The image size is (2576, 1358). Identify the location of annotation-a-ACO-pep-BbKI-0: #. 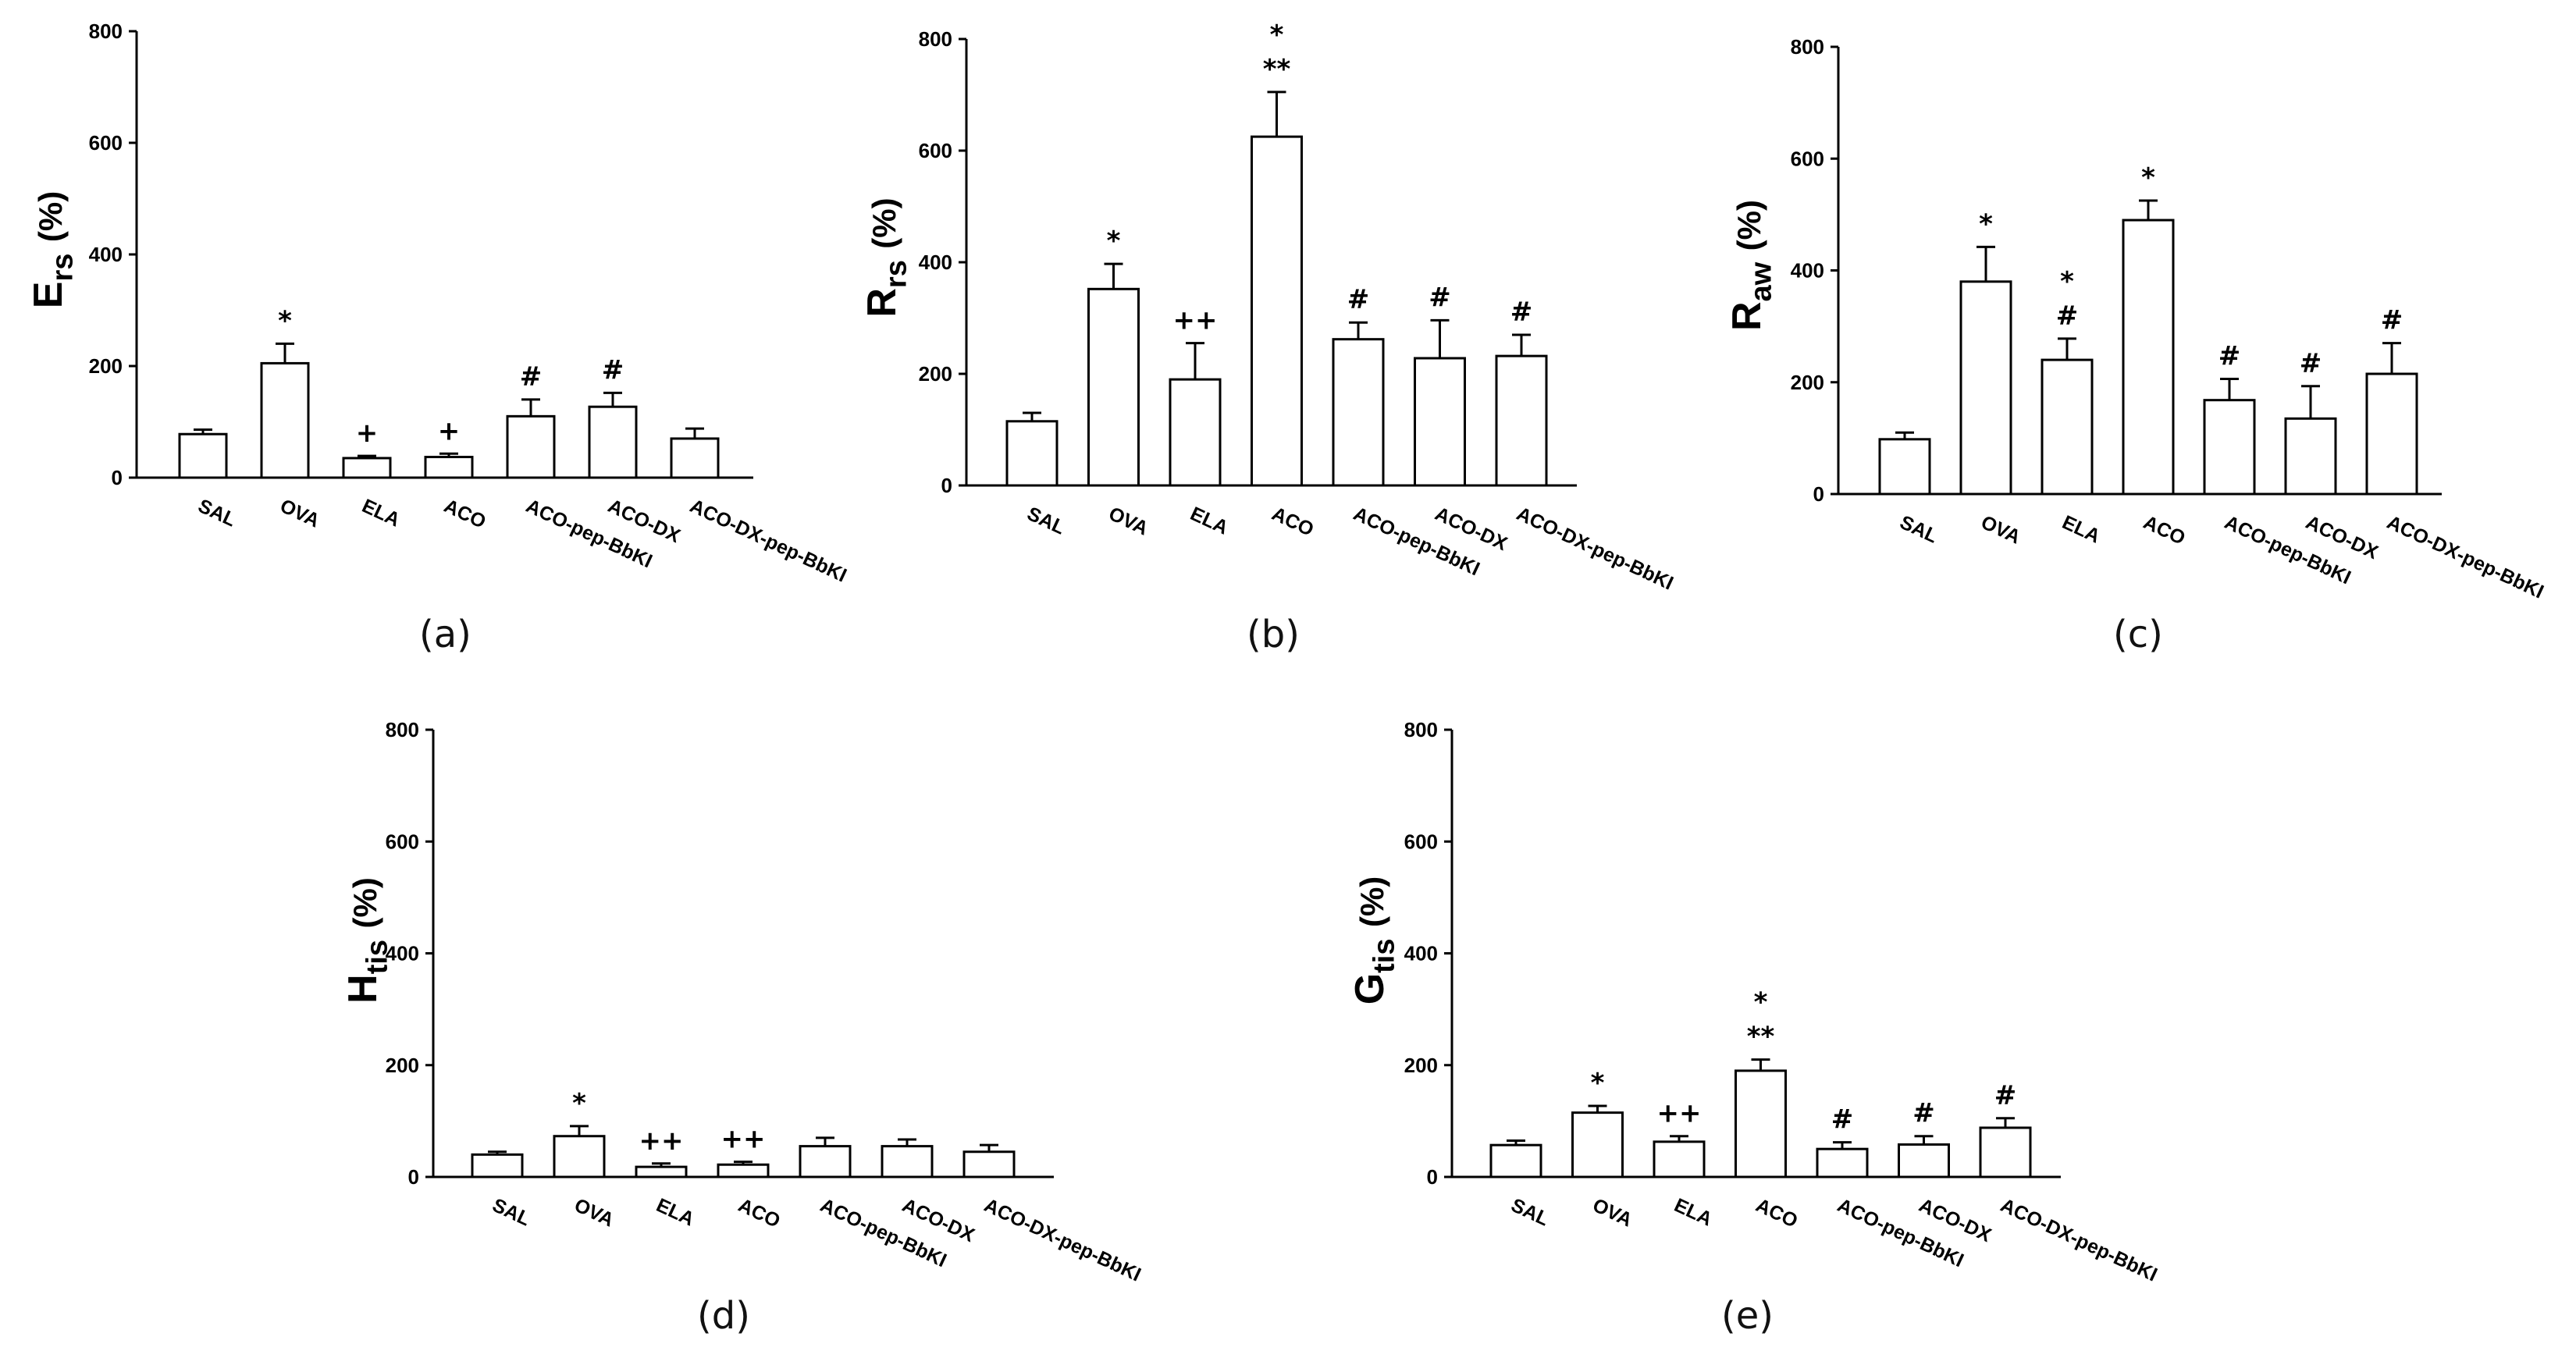
(531, 377).